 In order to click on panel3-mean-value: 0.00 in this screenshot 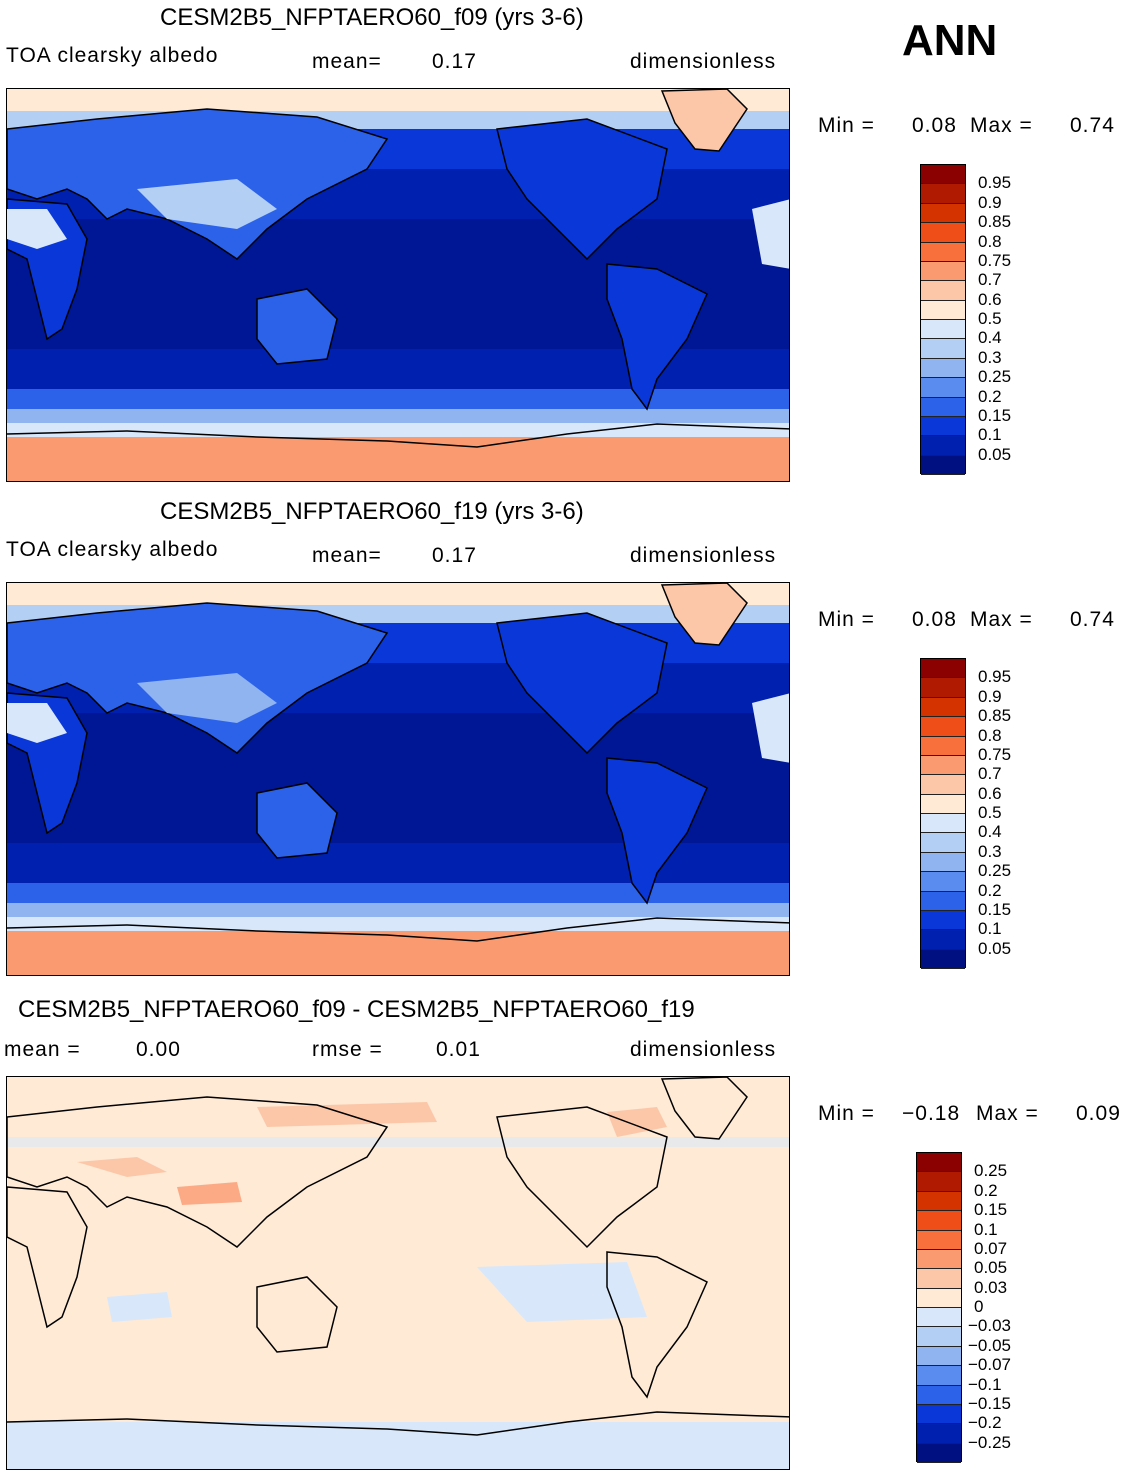, I will do `click(158, 1049)`.